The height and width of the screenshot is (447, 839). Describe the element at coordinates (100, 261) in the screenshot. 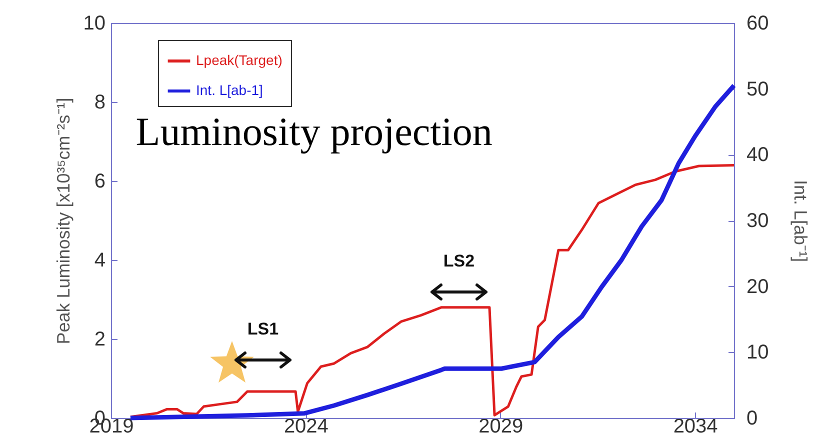

I see `y-tick-label: 4` at that location.